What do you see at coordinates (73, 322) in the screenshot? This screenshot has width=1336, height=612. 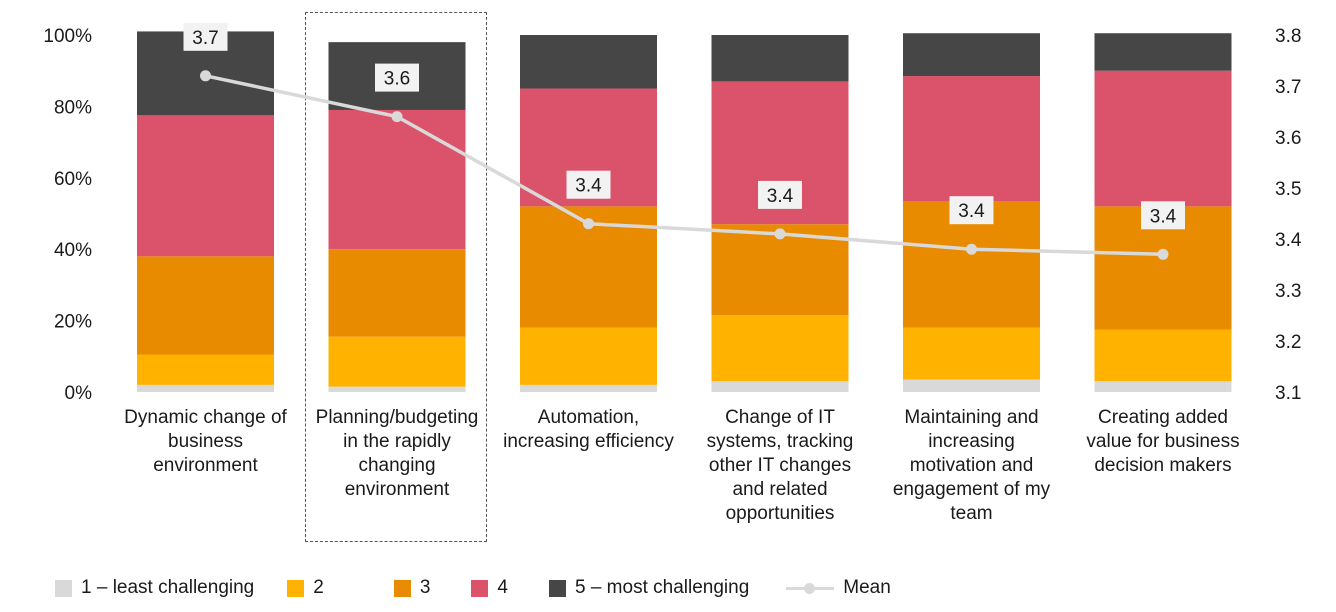 I see `left-tick-label: 20%` at bounding box center [73, 322].